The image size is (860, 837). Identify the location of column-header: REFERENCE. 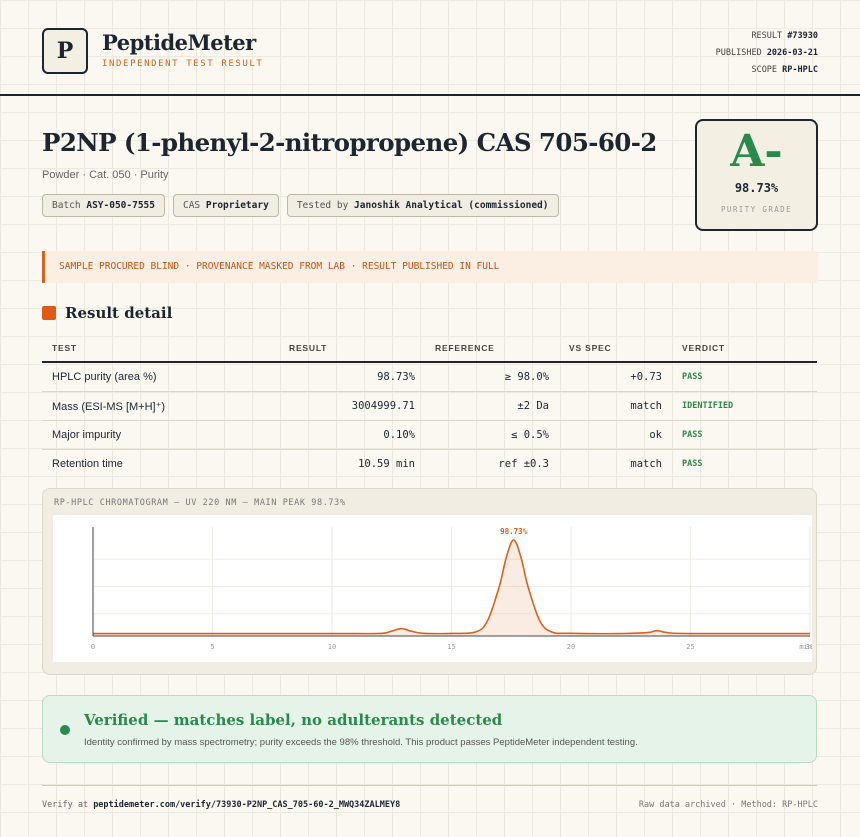
(492, 349).